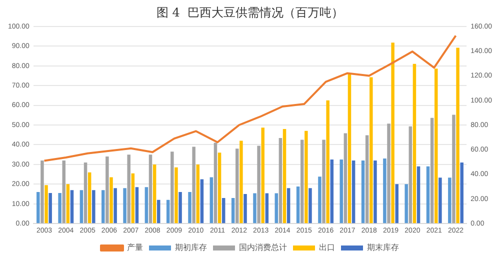  Describe the element at coordinates (135, 247) in the screenshot. I see `legend-label: 产量` at that location.